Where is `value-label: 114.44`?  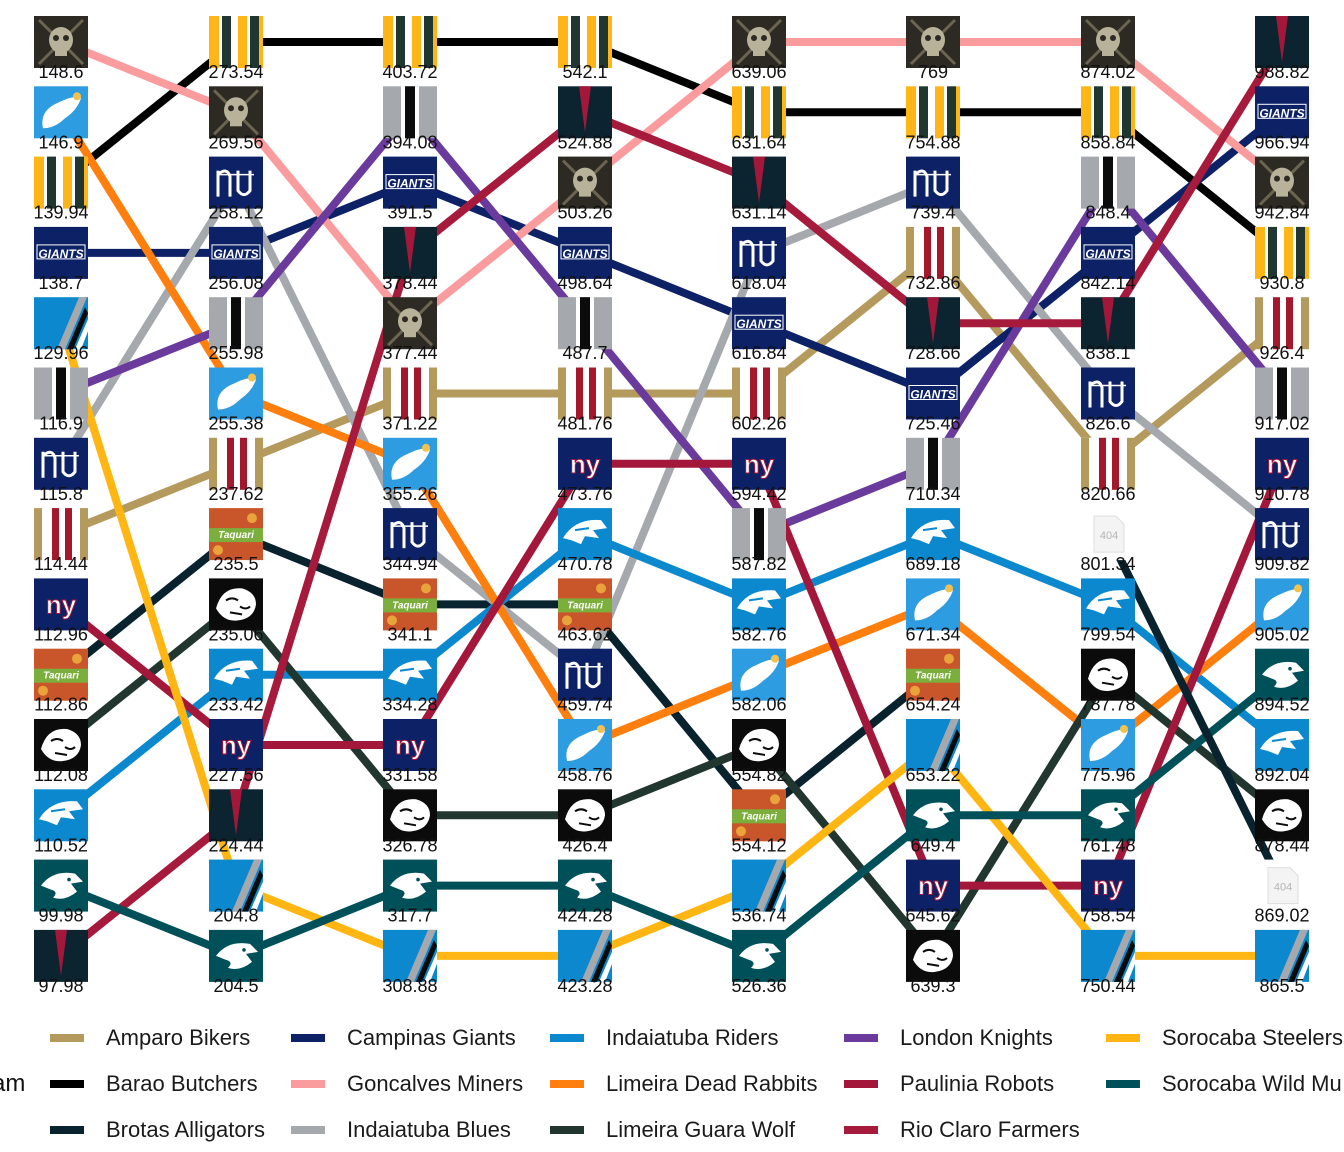 value-label: 114.44 is located at coordinates (61, 564).